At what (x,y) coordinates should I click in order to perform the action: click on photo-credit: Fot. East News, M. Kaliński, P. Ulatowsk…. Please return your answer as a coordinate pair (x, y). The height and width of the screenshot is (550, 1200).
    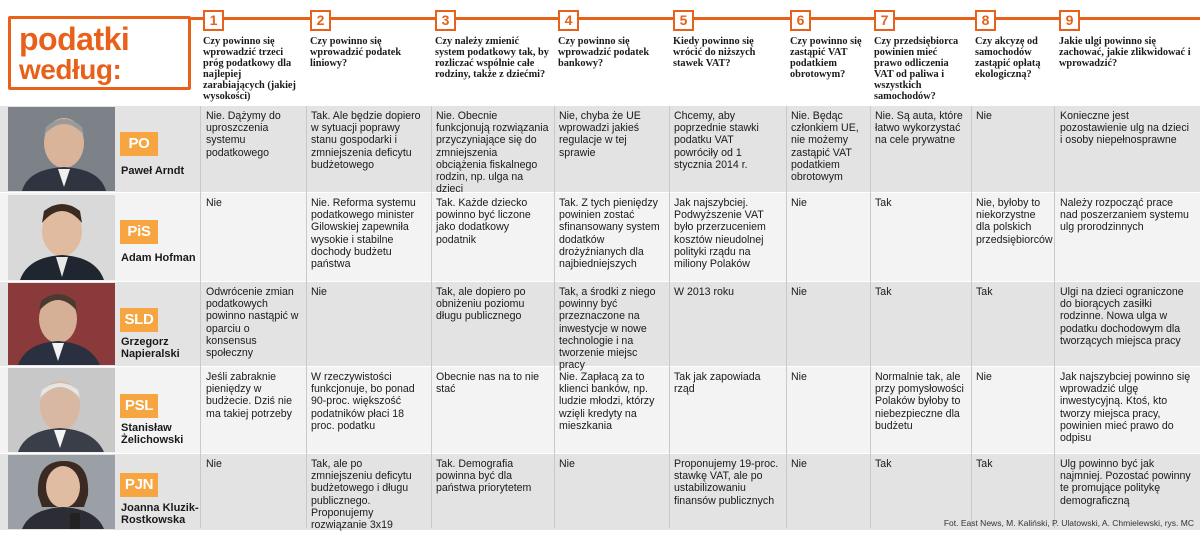
    Looking at the image, I should click on (1068, 523).